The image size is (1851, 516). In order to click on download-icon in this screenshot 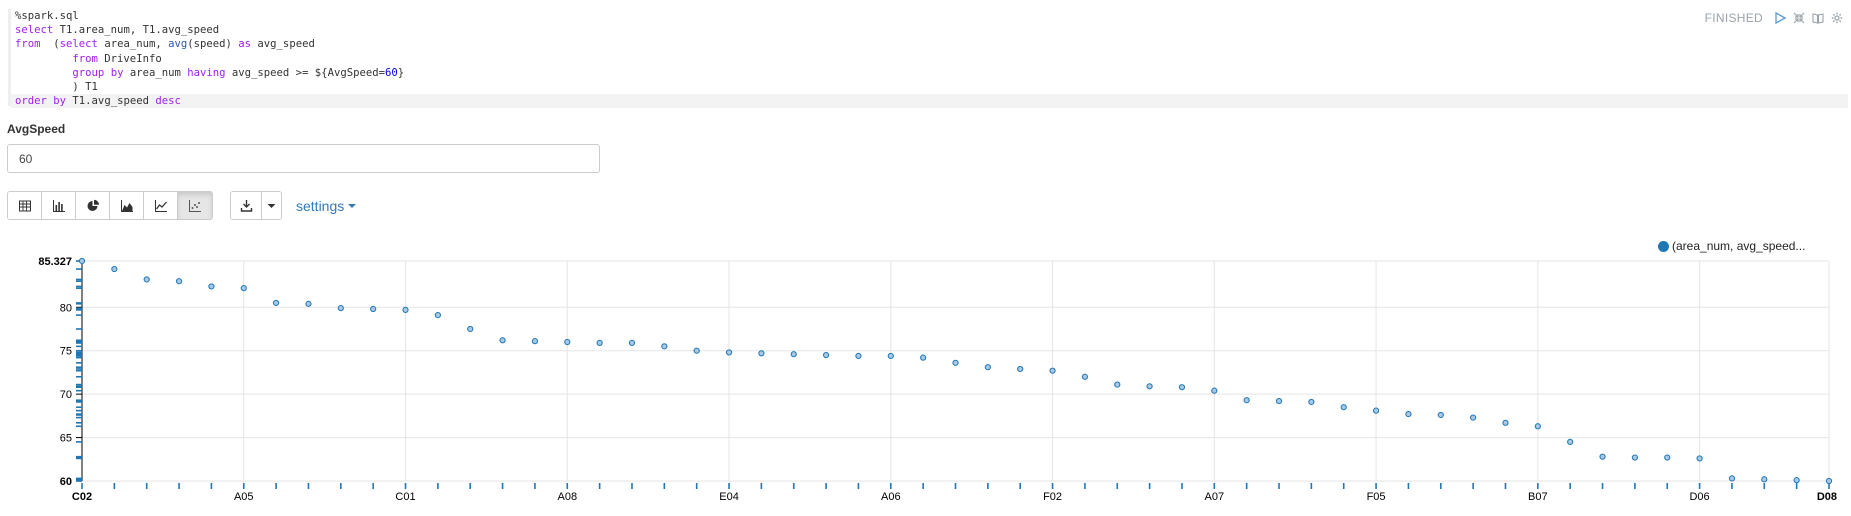, I will do `click(246, 206)`.